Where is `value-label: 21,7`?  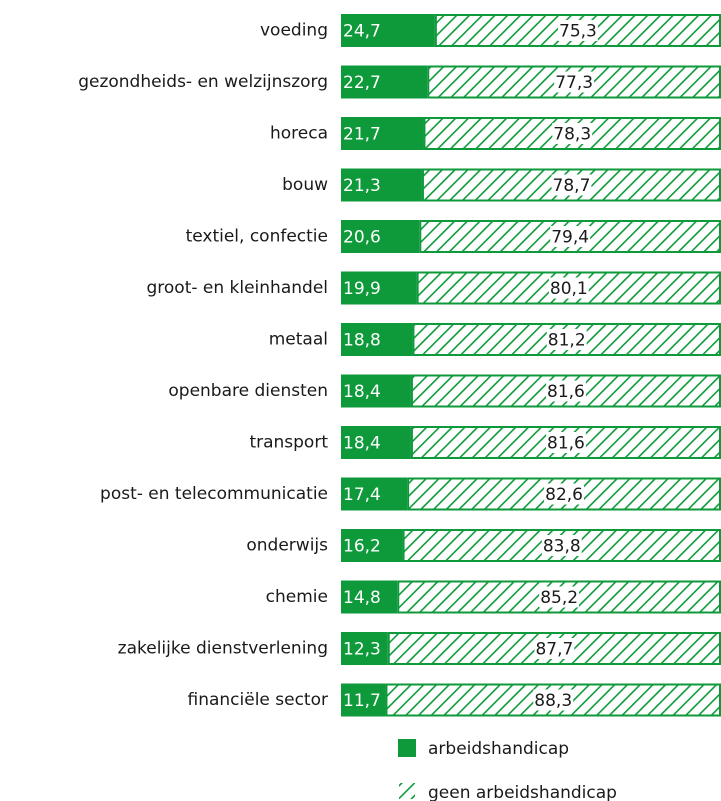 value-label: 21,7 is located at coordinates (362, 135).